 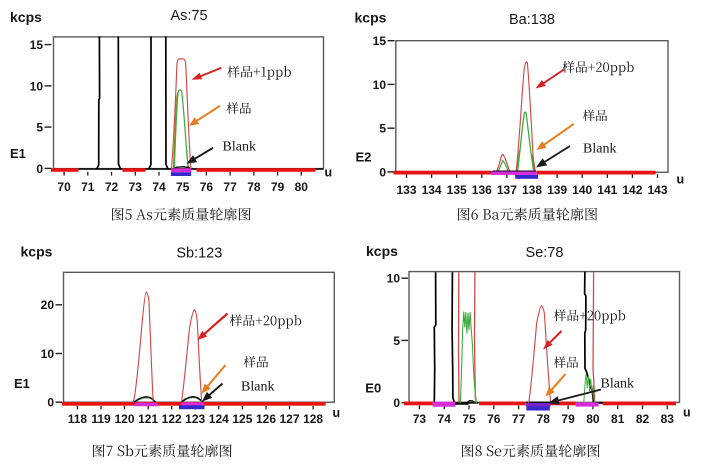 What do you see at coordinates (618, 419) in the screenshot?
I see `svg-text: 81` at bounding box center [618, 419].